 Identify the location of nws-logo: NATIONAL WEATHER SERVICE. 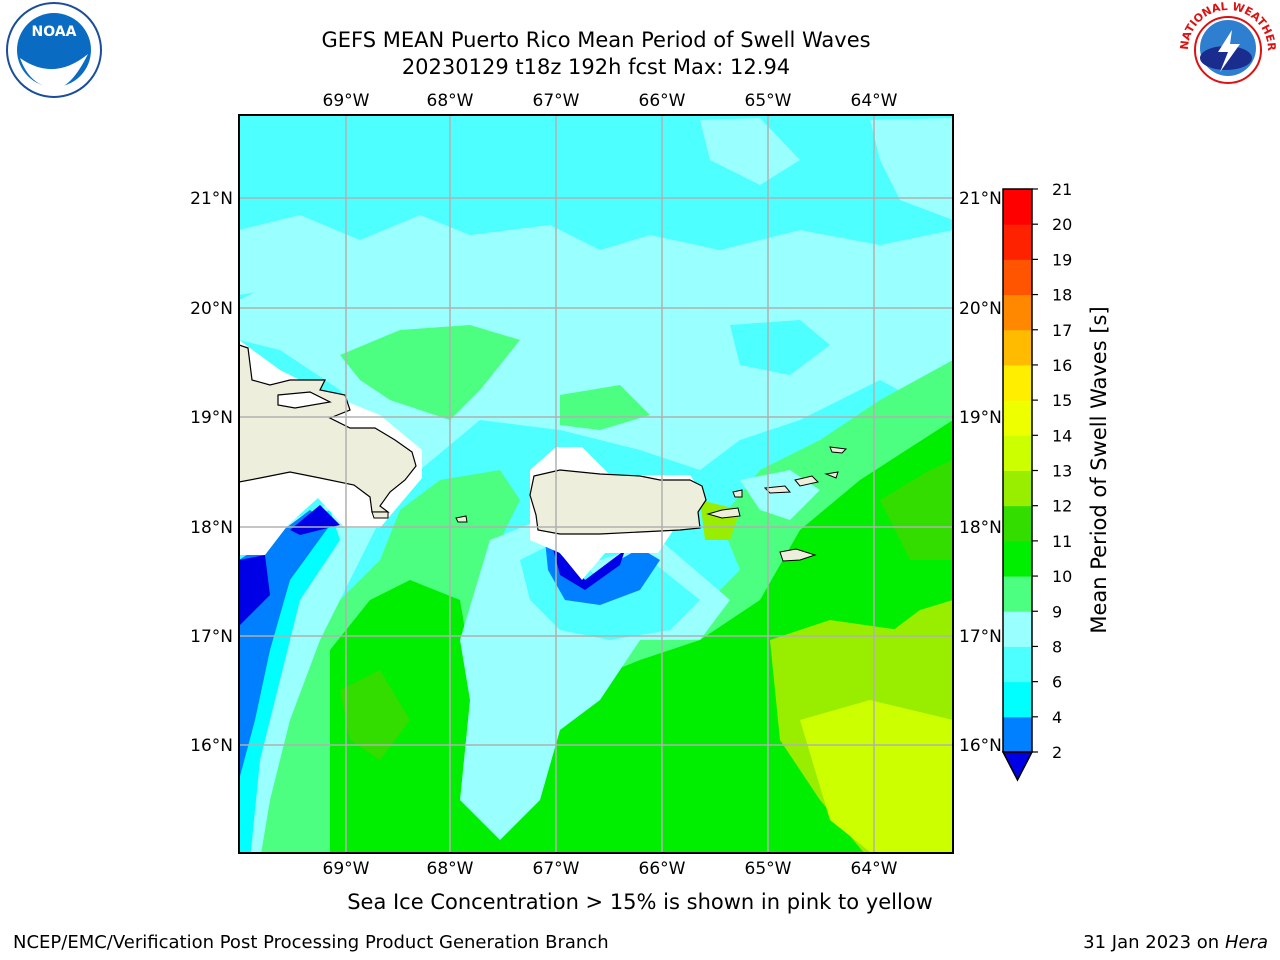
(639, 48).